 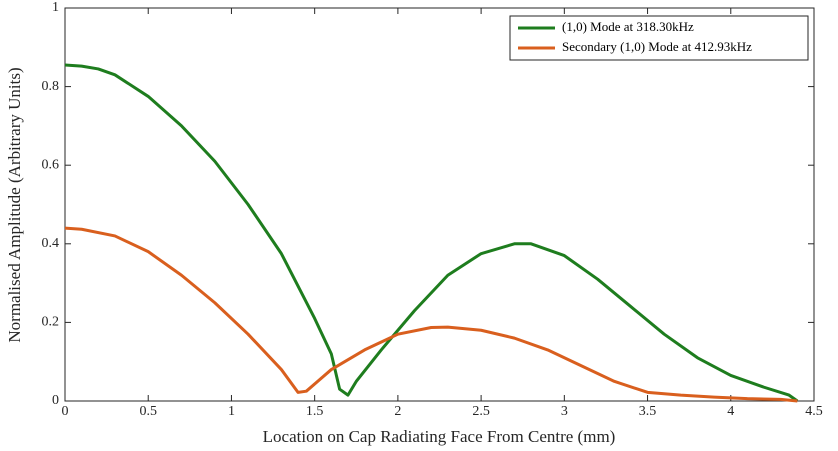 I want to click on legend-box, so click(x=659, y=38).